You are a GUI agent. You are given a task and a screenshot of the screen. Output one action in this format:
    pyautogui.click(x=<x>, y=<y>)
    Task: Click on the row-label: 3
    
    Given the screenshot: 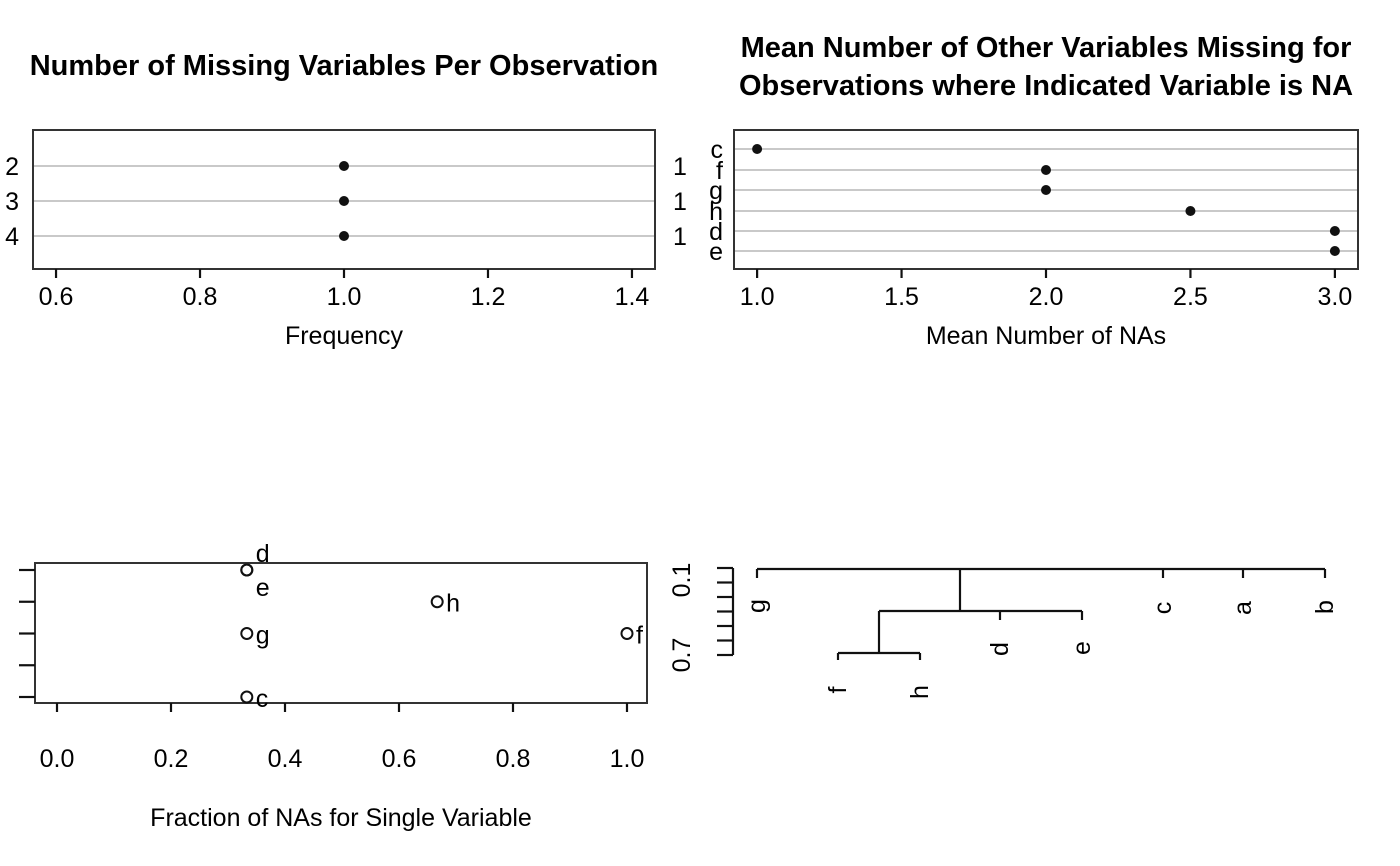 What is the action you would take?
    pyautogui.click(x=12, y=202)
    